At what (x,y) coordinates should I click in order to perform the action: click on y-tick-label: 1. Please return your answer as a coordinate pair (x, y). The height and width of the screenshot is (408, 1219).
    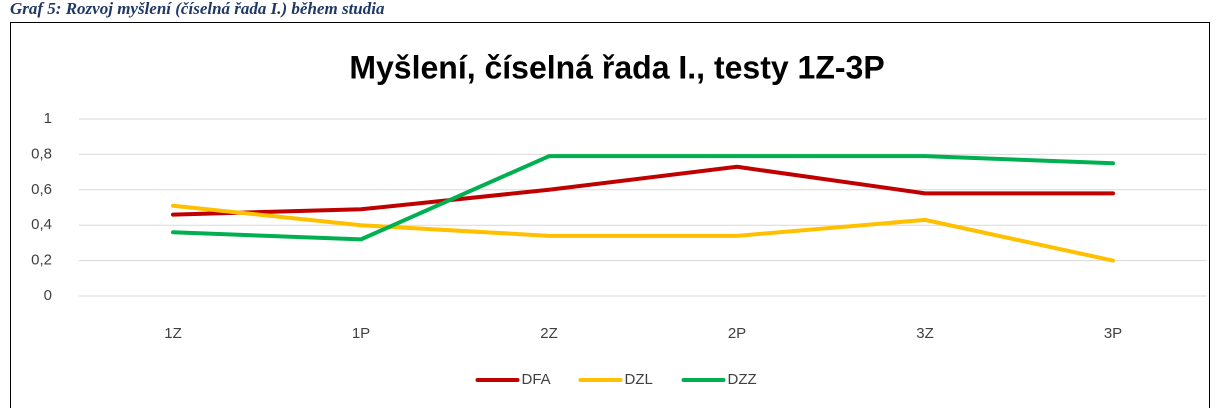
    Looking at the image, I should click on (48, 118).